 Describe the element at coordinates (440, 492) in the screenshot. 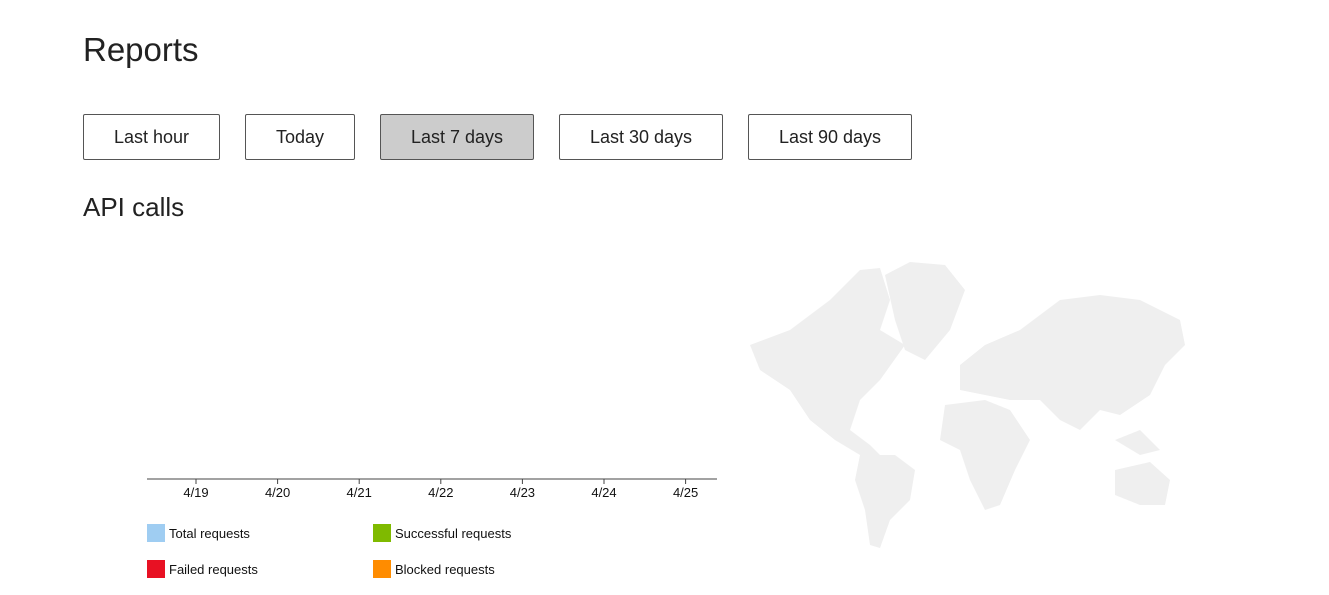

I see `x-tick-label: 4/22` at that location.